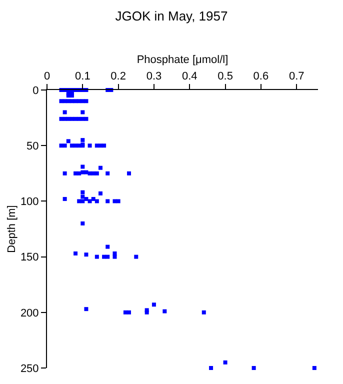  What do you see at coordinates (29, 368) in the screenshot?
I see `y-tick-label: 250` at bounding box center [29, 368].